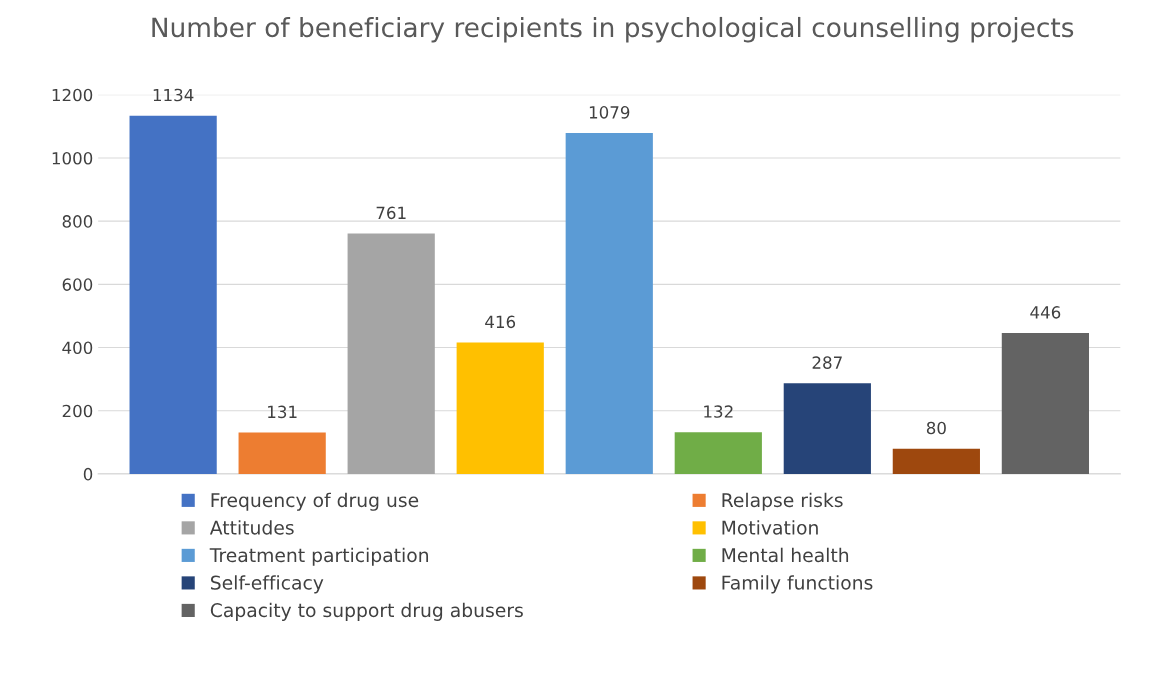 The image size is (1155, 677). Describe the element at coordinates (267, 584) in the screenshot. I see `legend-label: Self-efficacy` at that location.